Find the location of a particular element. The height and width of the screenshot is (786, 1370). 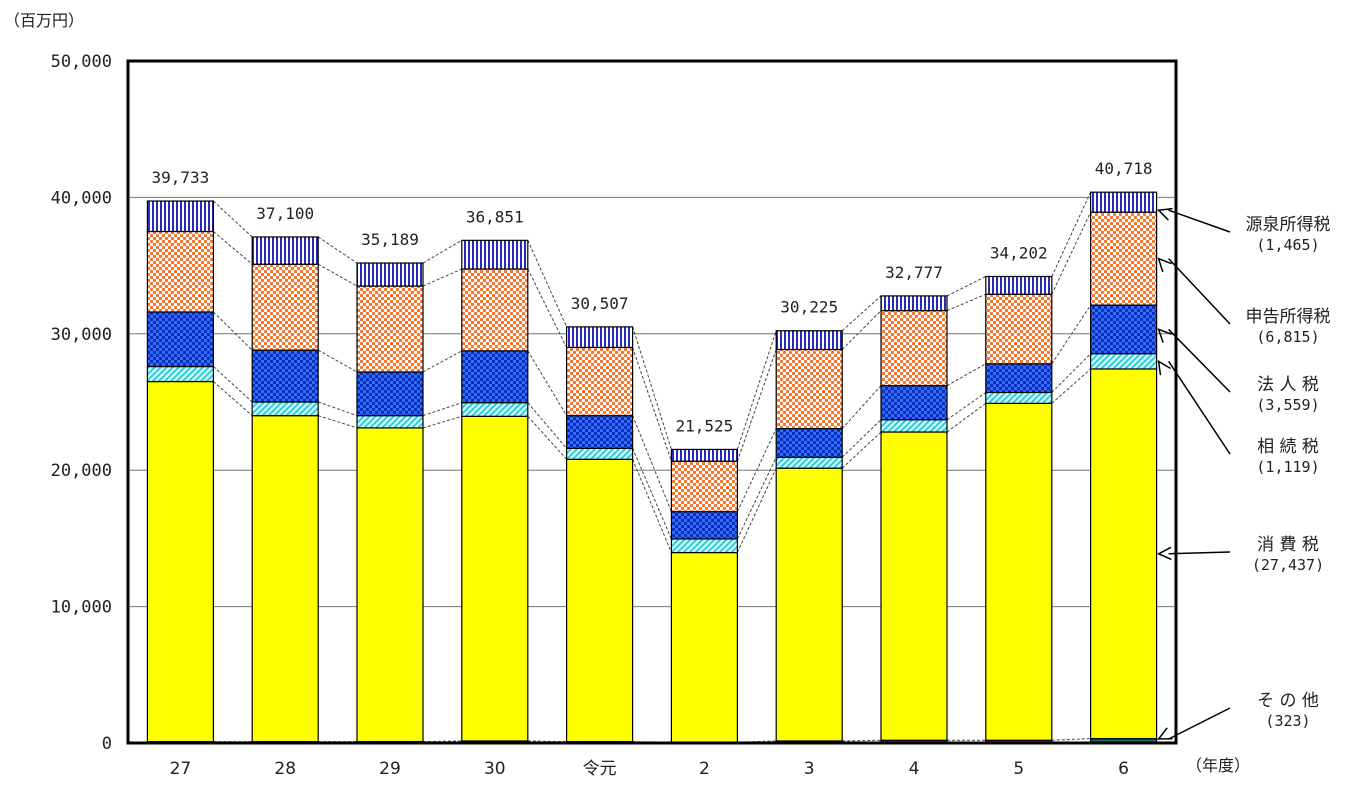

legend-value: (3,559) is located at coordinates (1287, 405).